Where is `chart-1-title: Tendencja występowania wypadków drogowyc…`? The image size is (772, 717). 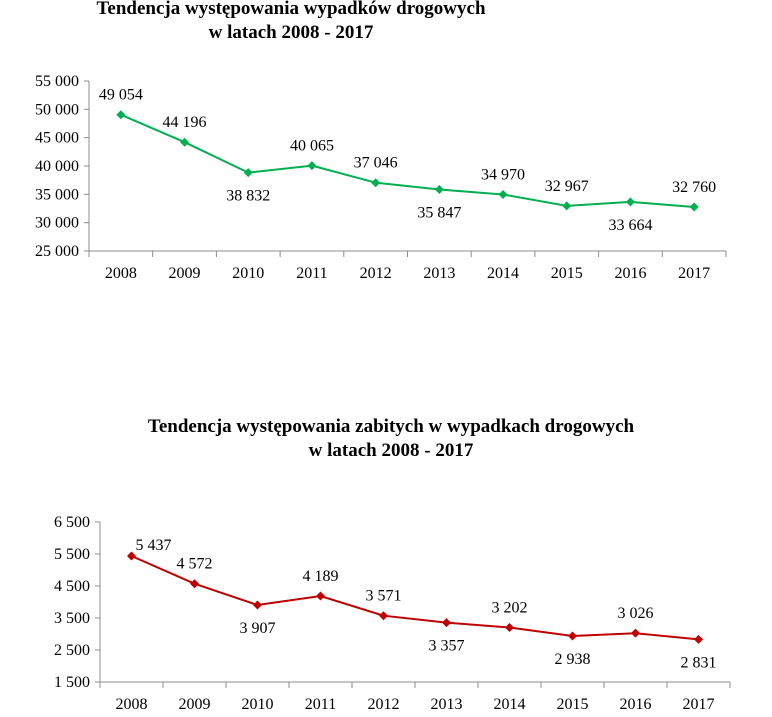
chart-1-title: Tendencja występowania wypadków drogowyc… is located at coordinates (338, 22).